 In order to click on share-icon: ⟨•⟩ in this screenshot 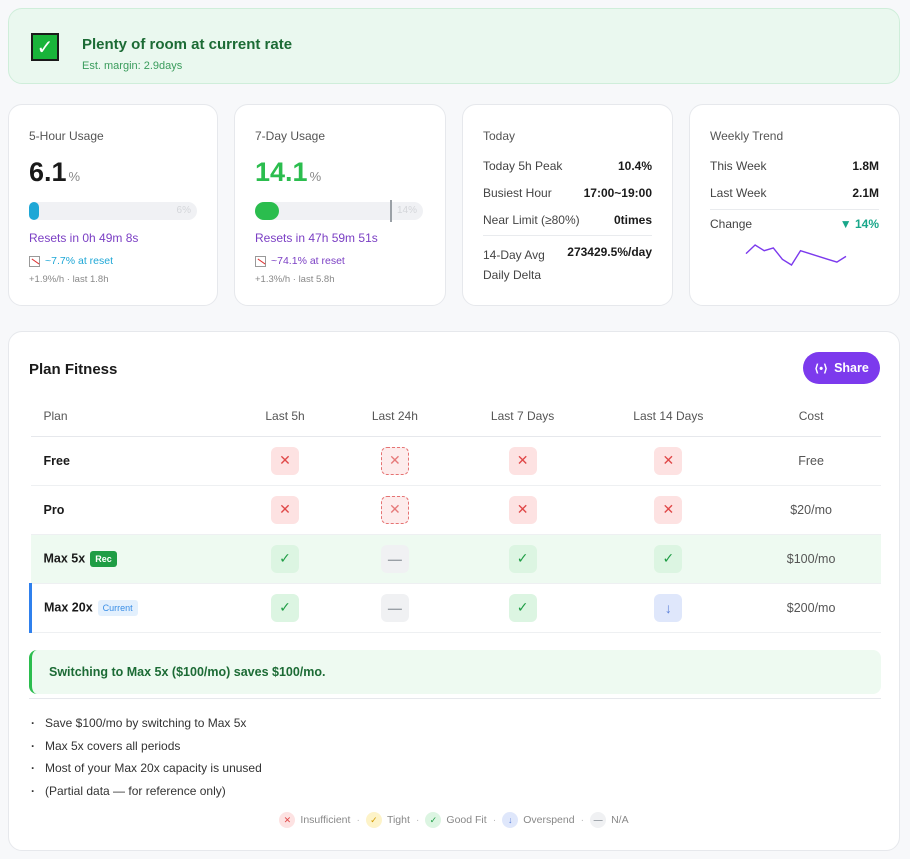, I will do `click(821, 368)`.